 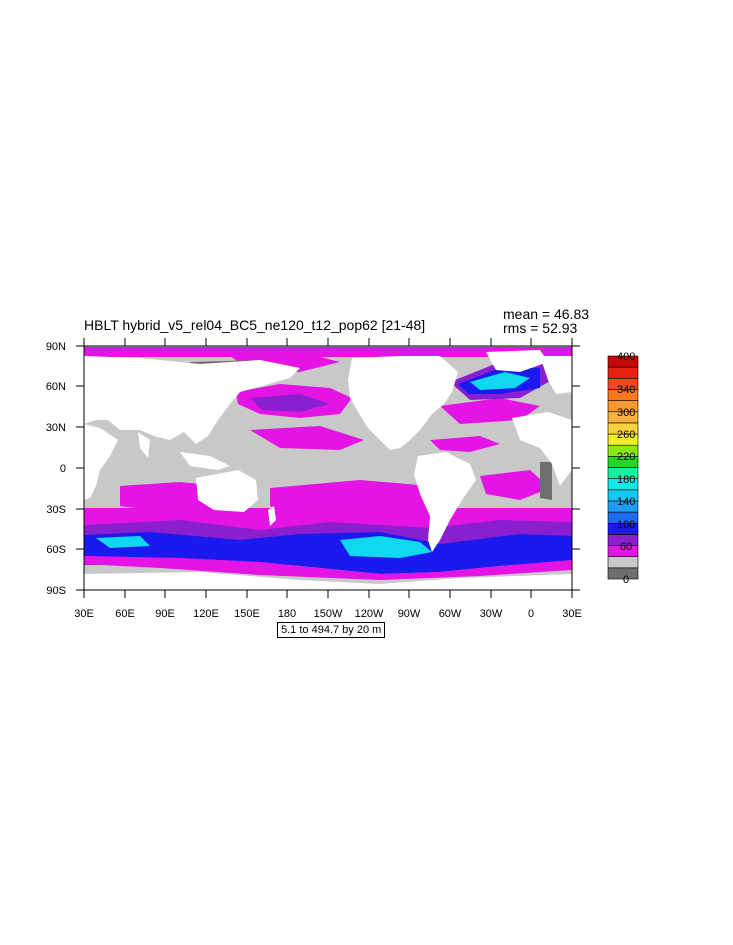 I want to click on lat-label-30n: 30N, so click(x=56, y=428).